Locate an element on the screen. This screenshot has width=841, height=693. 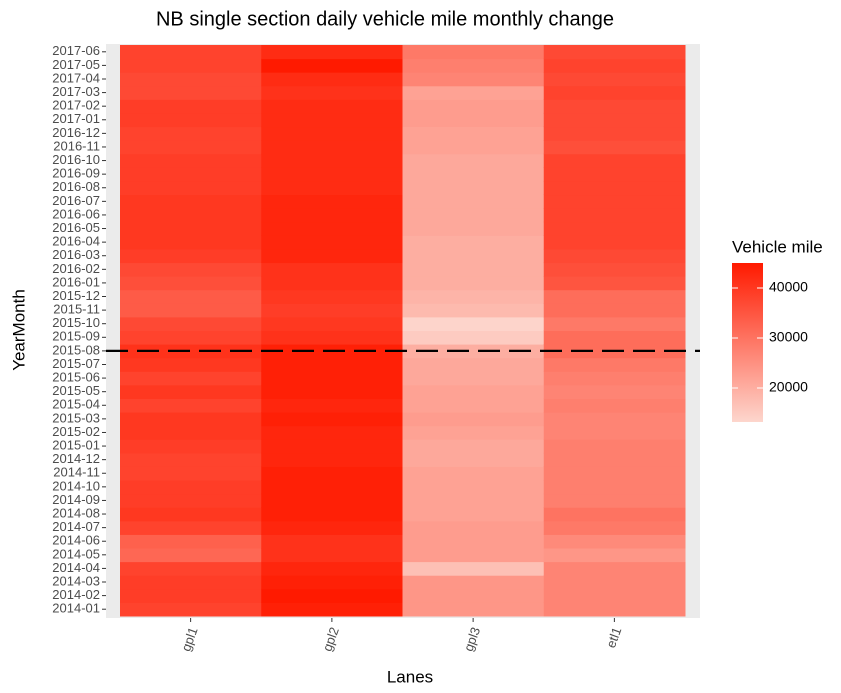
colorbar is located at coordinates (747, 342).